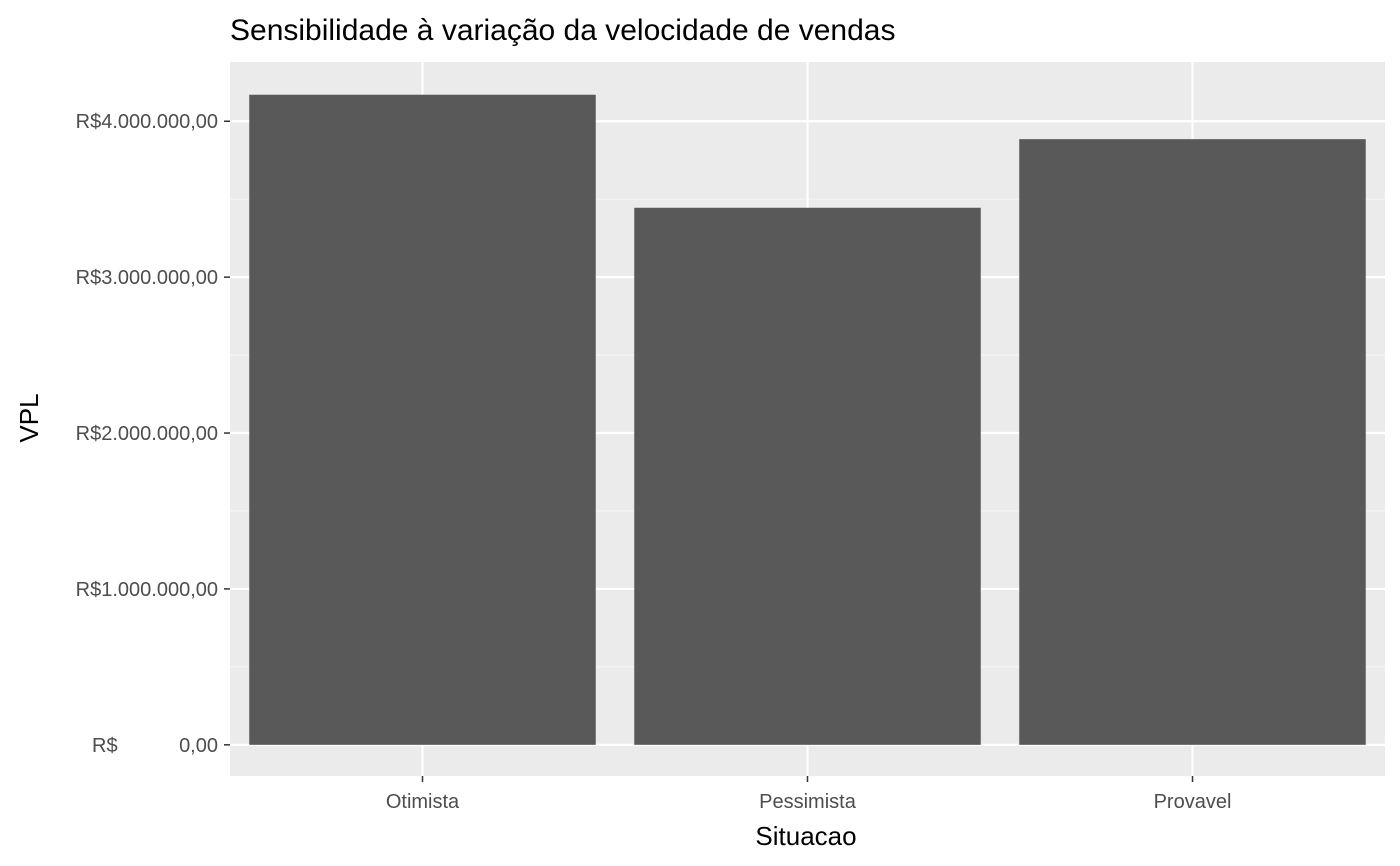 The image size is (1400, 866). Describe the element at coordinates (198, 746) in the screenshot. I see `y-tick-label: 0,00` at that location.